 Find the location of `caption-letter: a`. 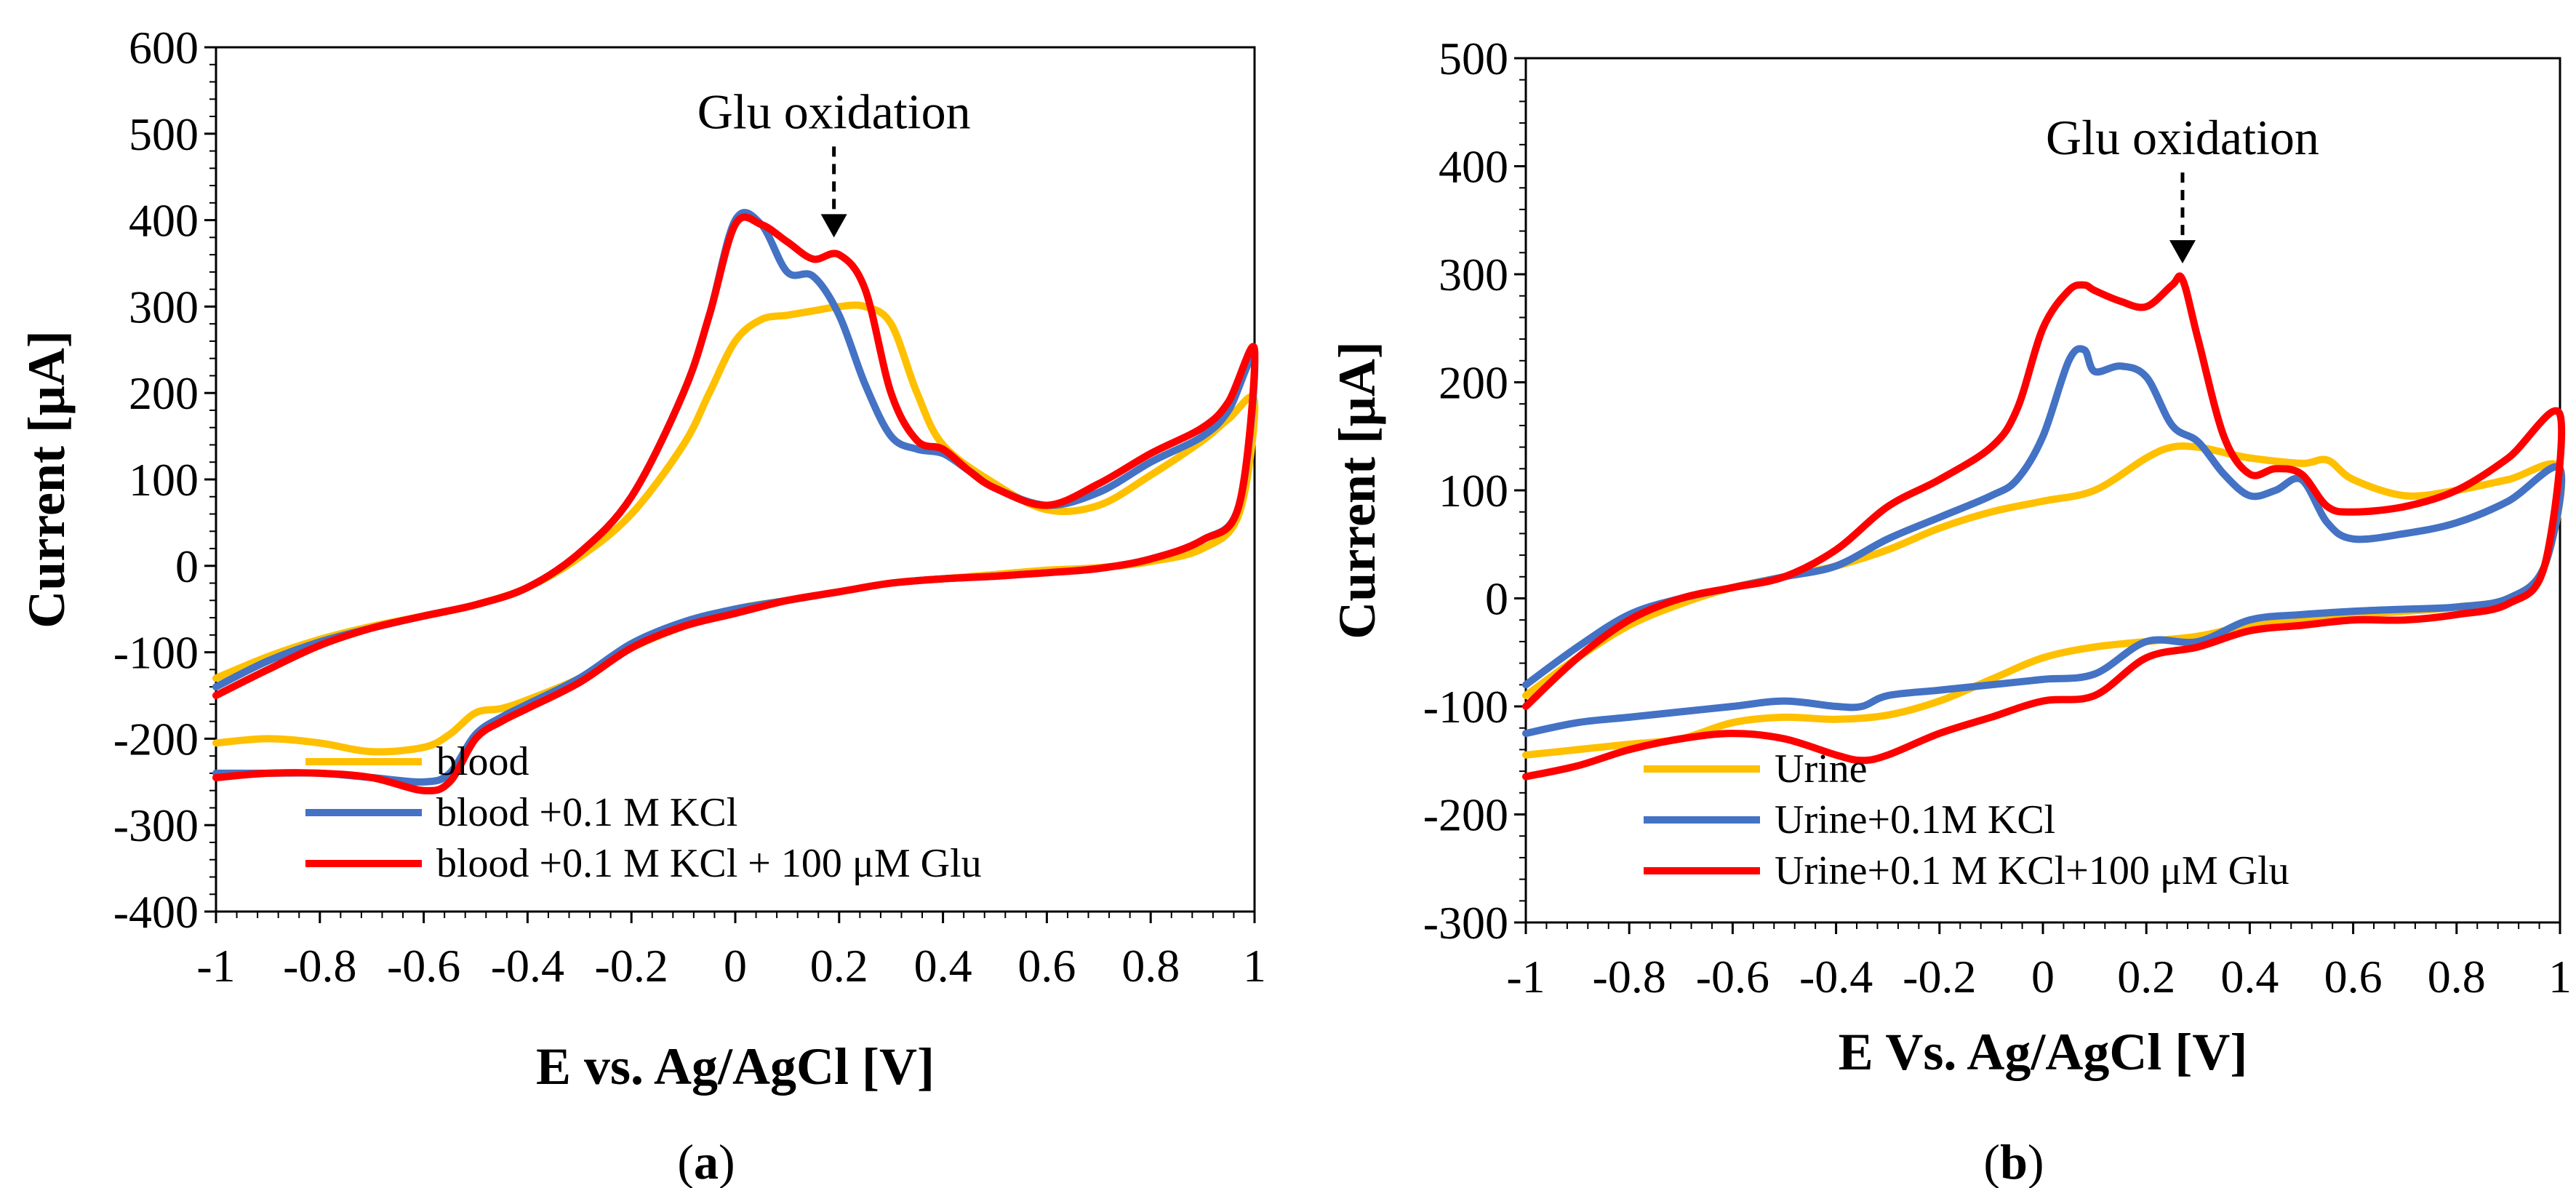

caption-letter: a is located at coordinates (706, 1161).